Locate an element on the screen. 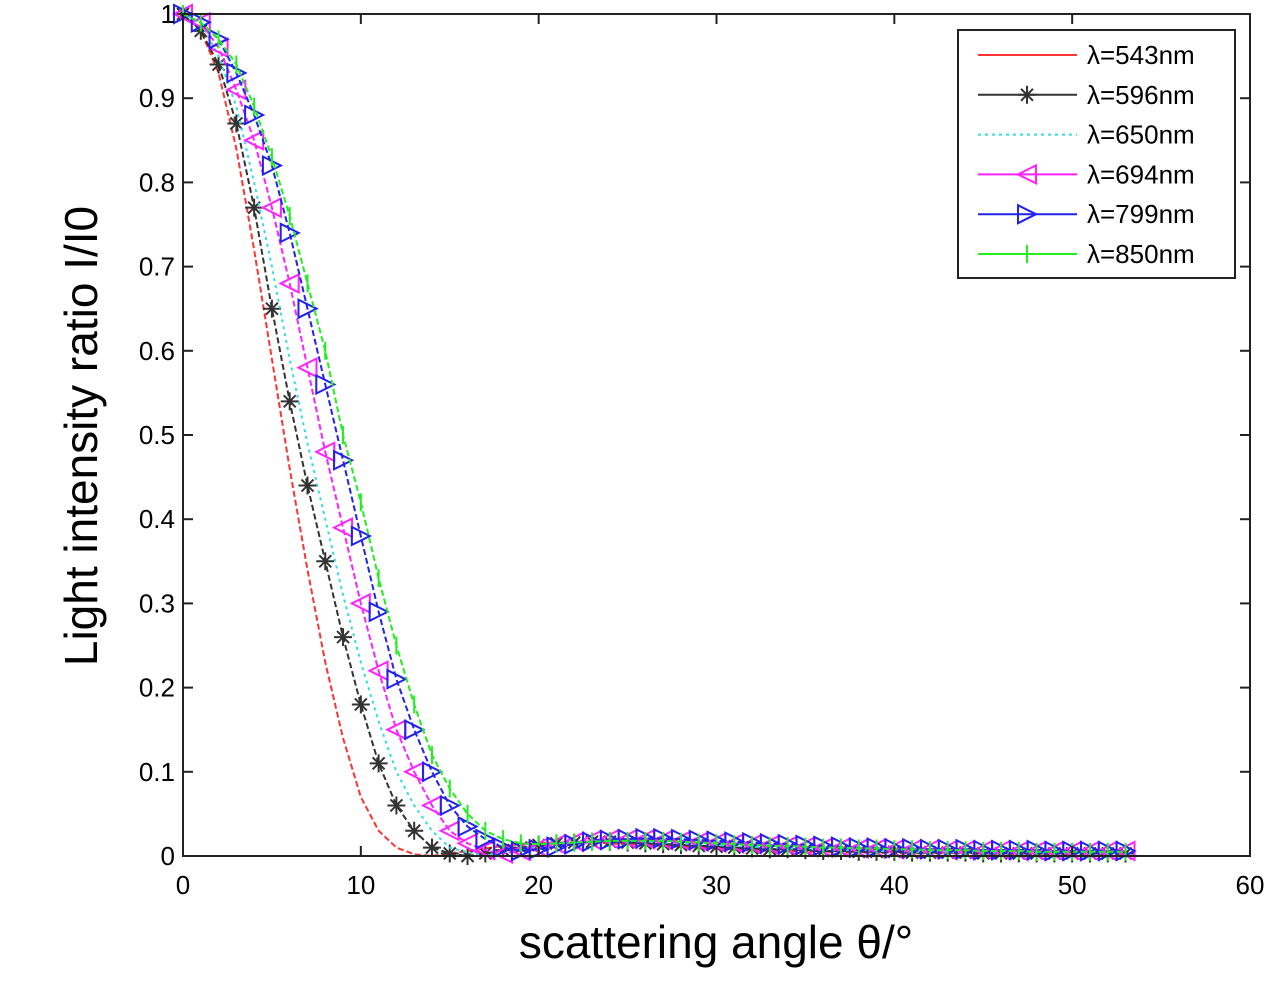  y-tick-label: 0.1 is located at coordinates (157, 772).